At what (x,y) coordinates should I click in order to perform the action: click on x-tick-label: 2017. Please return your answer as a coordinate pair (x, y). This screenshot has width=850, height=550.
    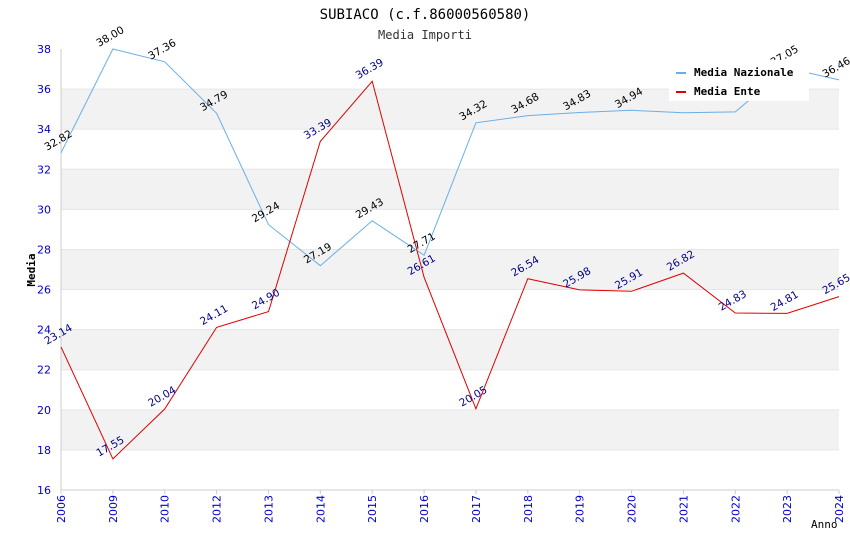
    Looking at the image, I should click on (476, 509).